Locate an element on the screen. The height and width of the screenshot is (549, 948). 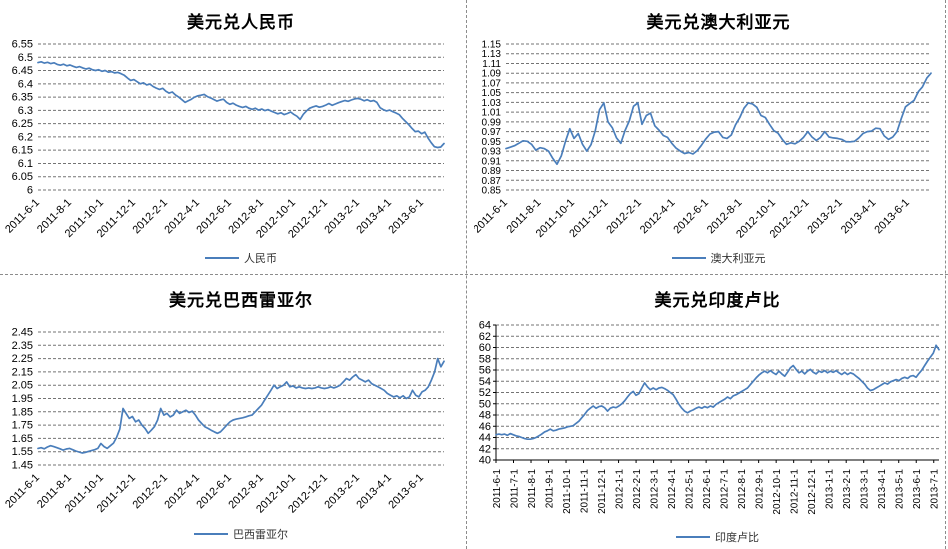
x-axis-tick-label: 2012-12-1 is located at coordinates (812, 492).